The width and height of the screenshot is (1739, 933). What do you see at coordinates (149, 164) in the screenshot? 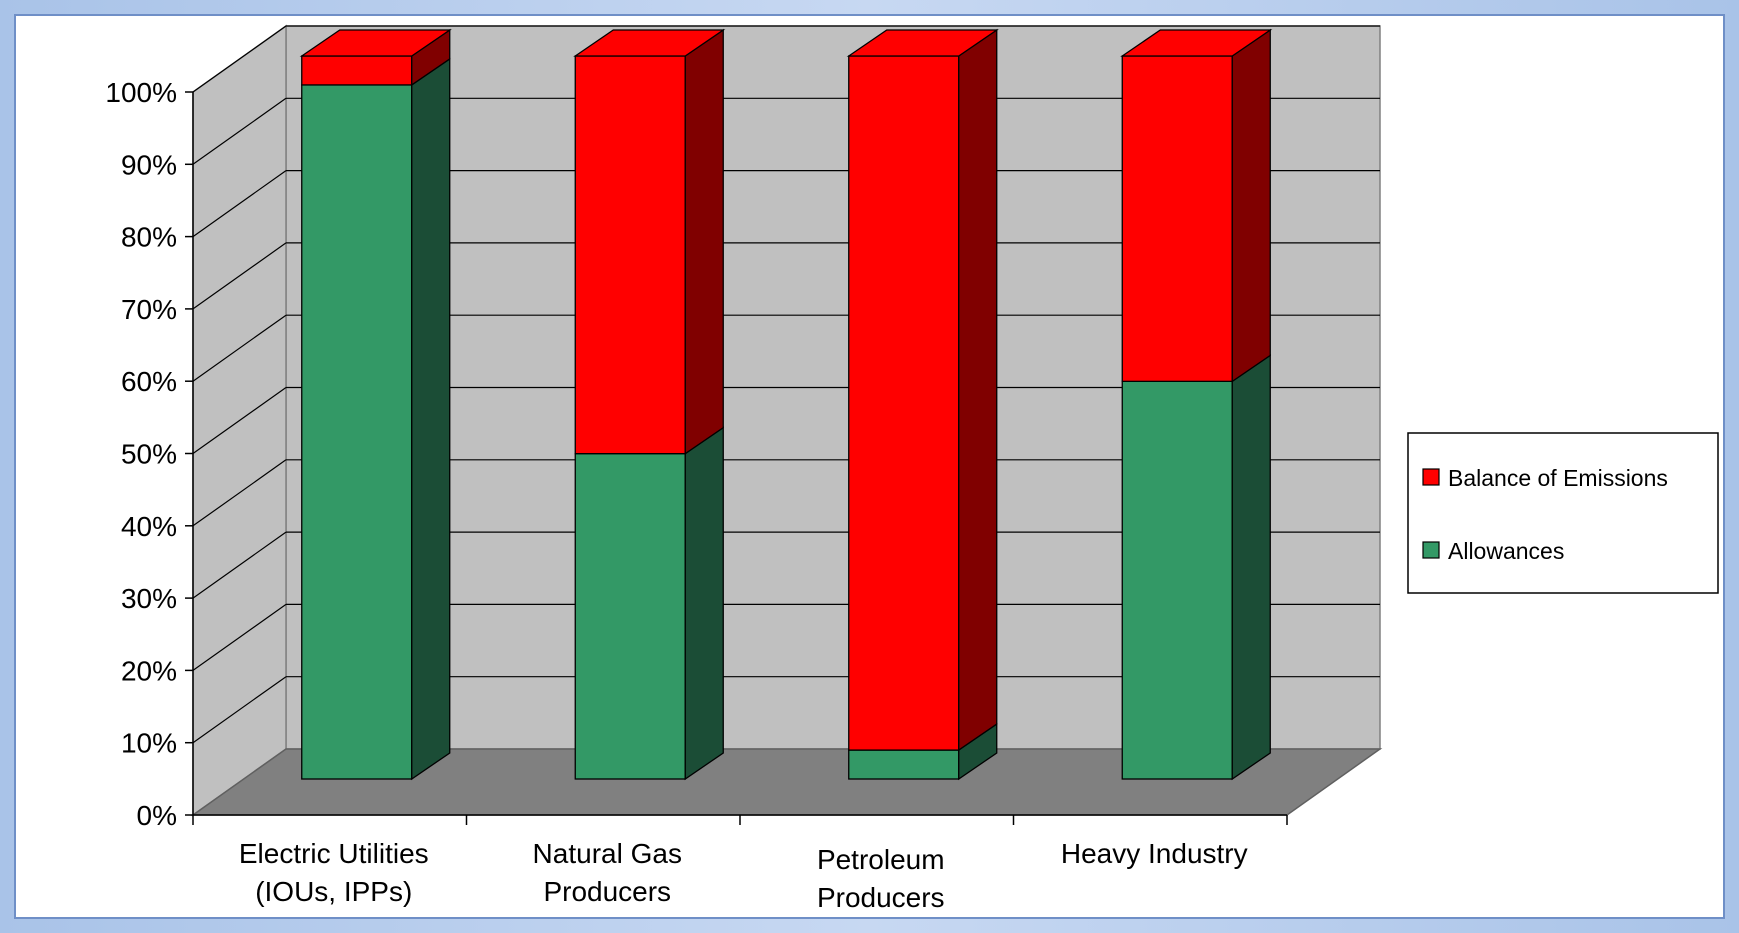
I see `y-tick-label: 90%` at bounding box center [149, 164].